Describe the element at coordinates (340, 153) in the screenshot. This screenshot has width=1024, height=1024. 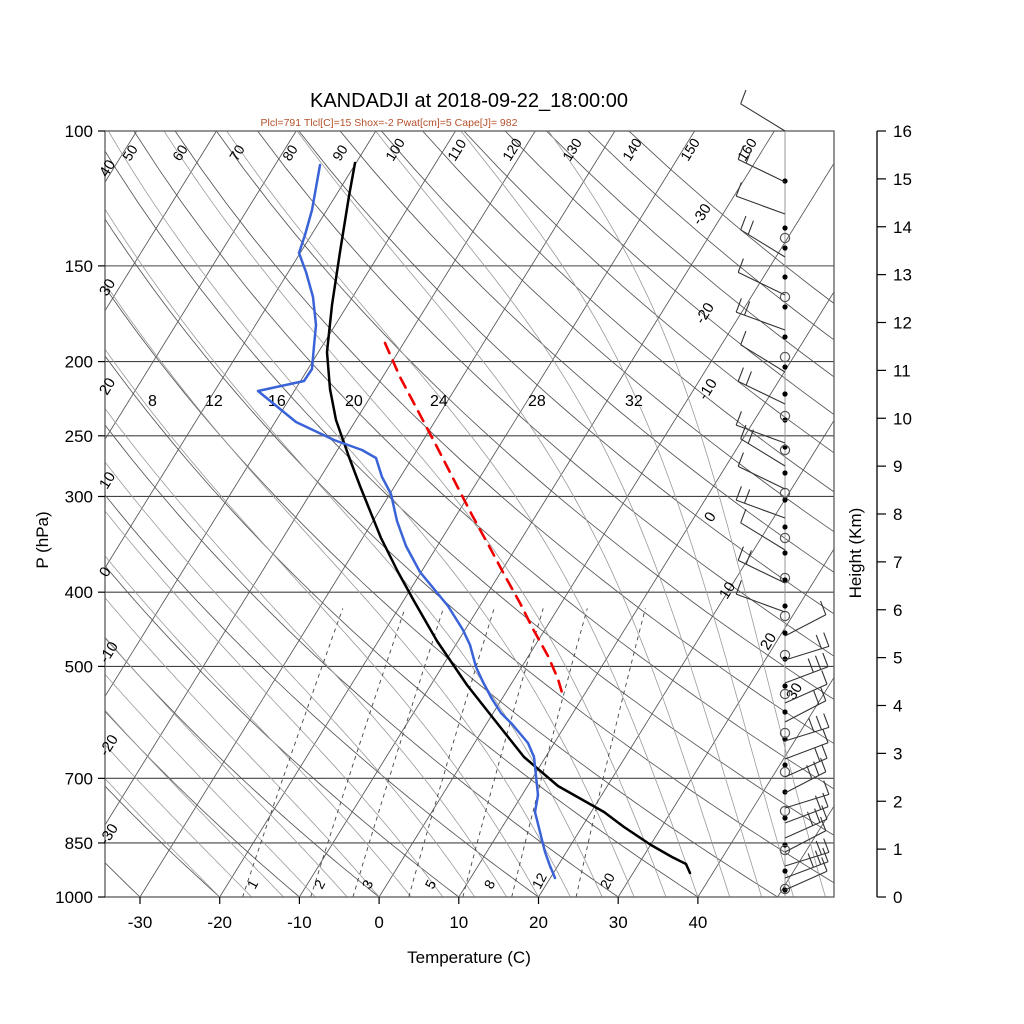
I see `dry-adiabat-label-90: 90` at that location.